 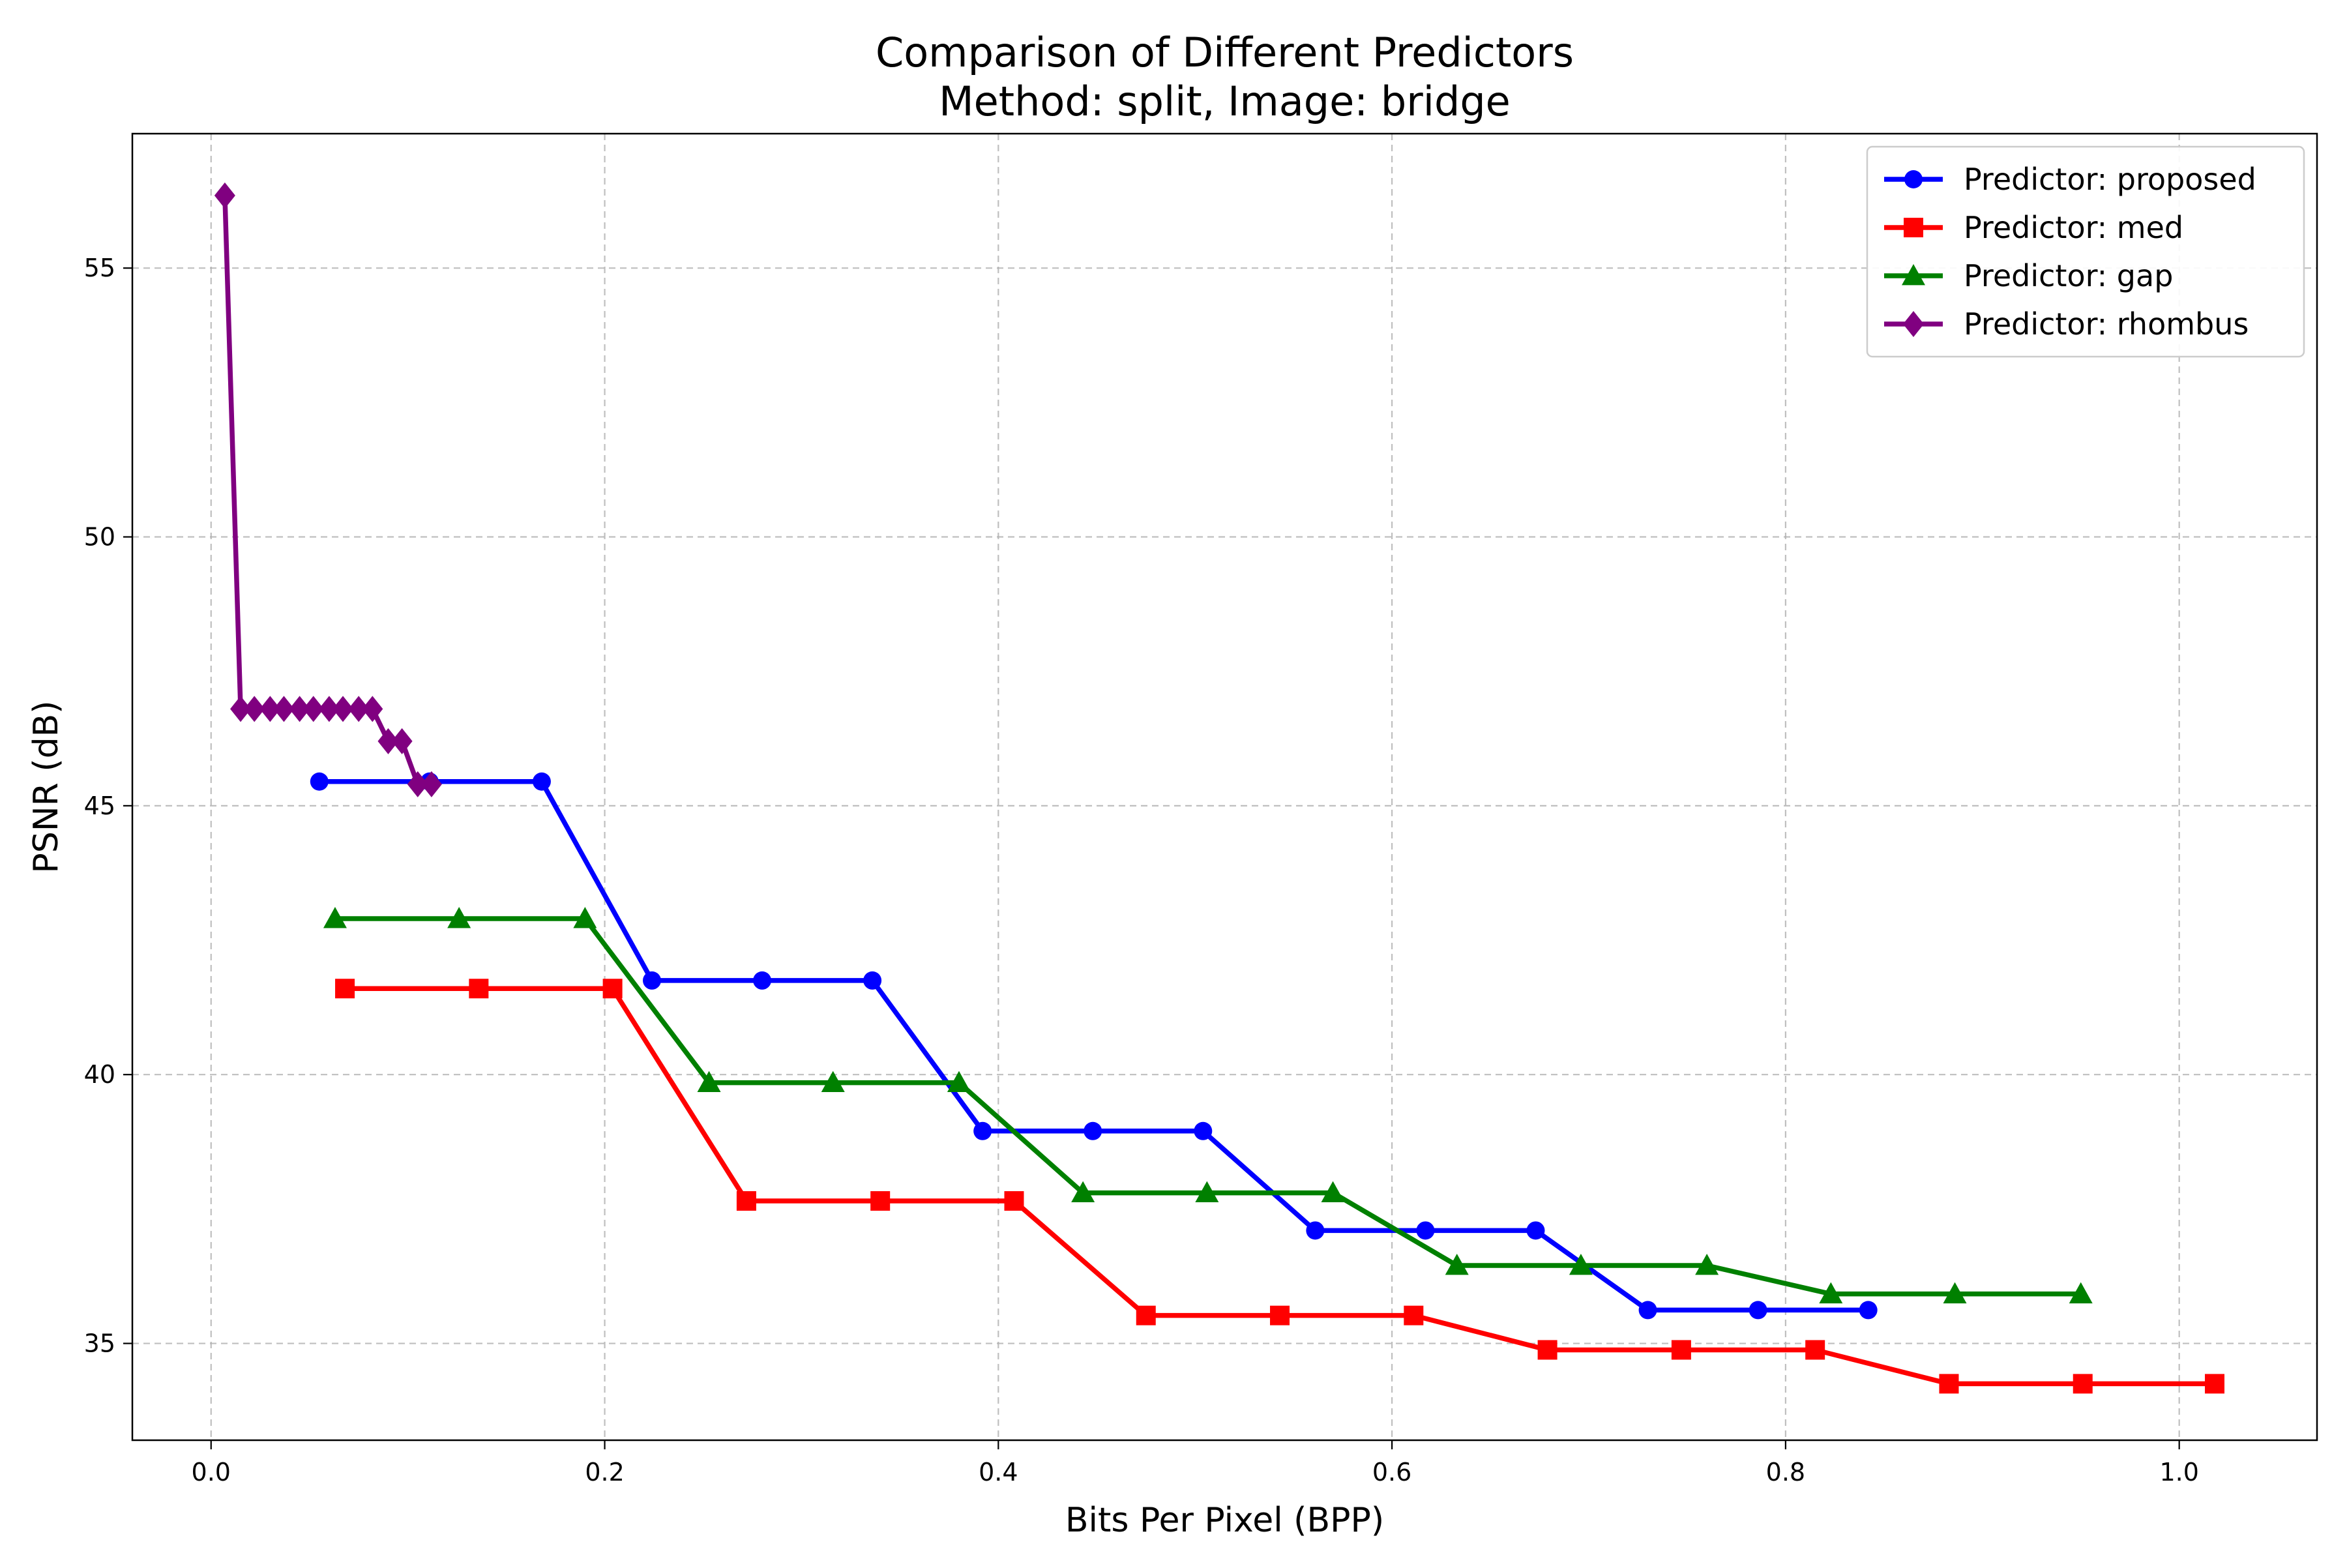 What do you see at coordinates (99, 268) in the screenshot?
I see `y-tick-label: 55` at bounding box center [99, 268].